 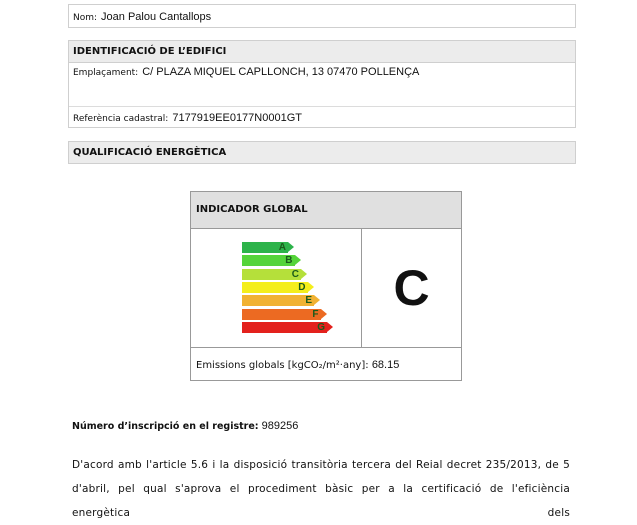 What do you see at coordinates (284, 314) in the screenshot?
I see `energy-bar-f: F` at bounding box center [284, 314].